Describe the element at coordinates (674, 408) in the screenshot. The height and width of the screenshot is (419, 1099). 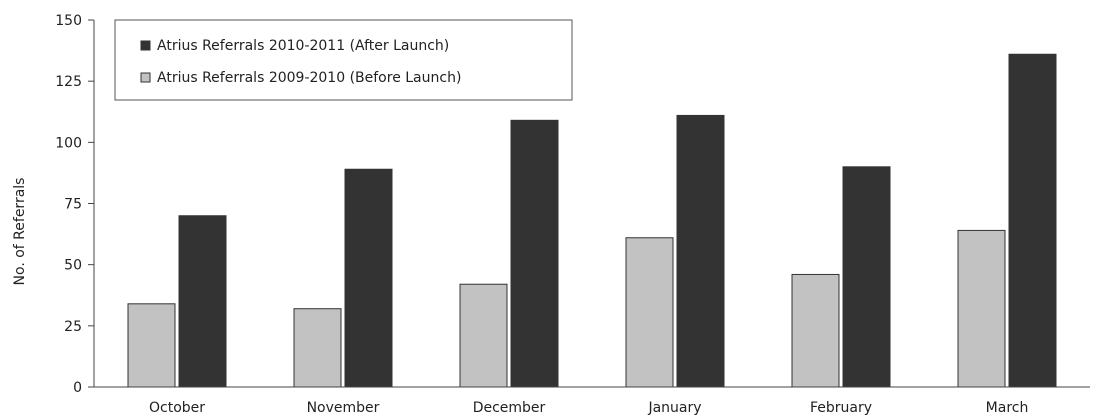
I see `x-tick-label: January` at that location.